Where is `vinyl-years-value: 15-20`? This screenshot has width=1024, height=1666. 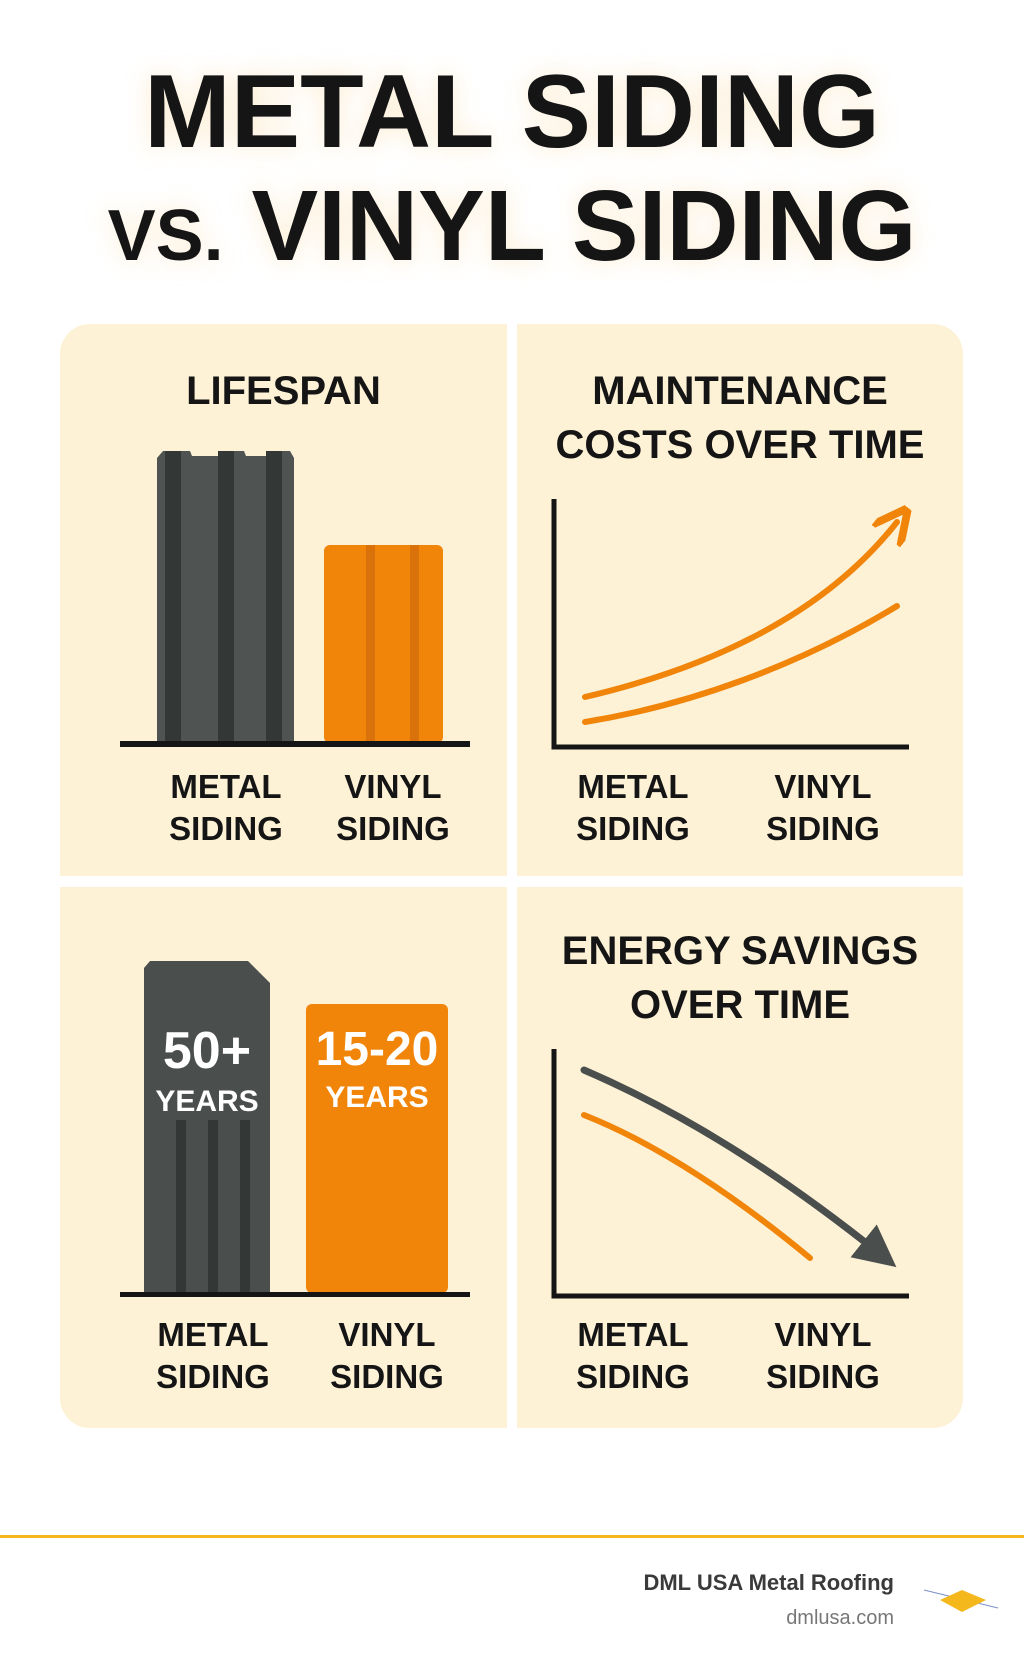
vinyl-years-value: 15-20 is located at coordinates (377, 1049).